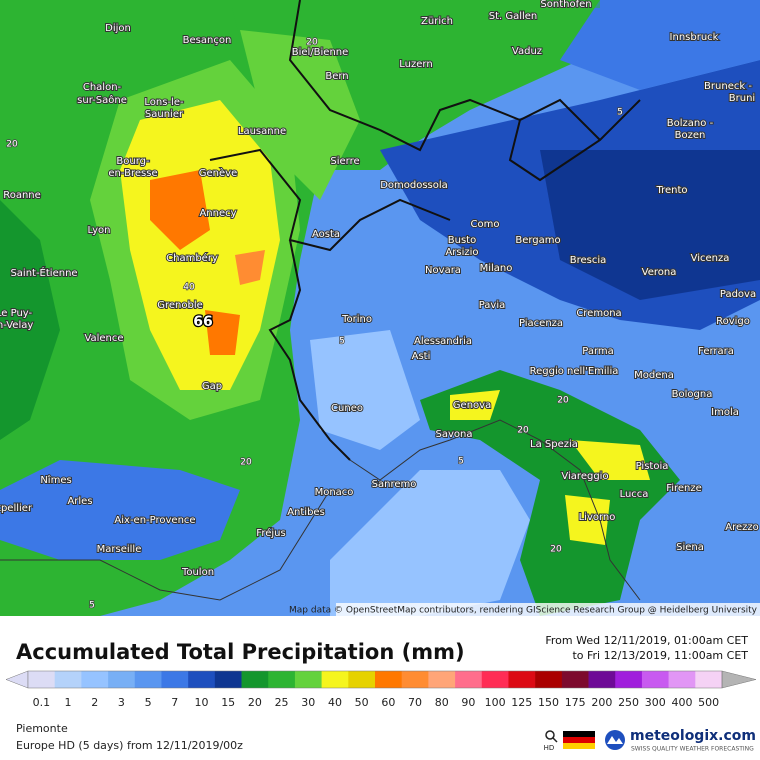 Image resolution: width=760 pixels, height=760 pixels. I want to click on city-label: Roanne, so click(22, 195).